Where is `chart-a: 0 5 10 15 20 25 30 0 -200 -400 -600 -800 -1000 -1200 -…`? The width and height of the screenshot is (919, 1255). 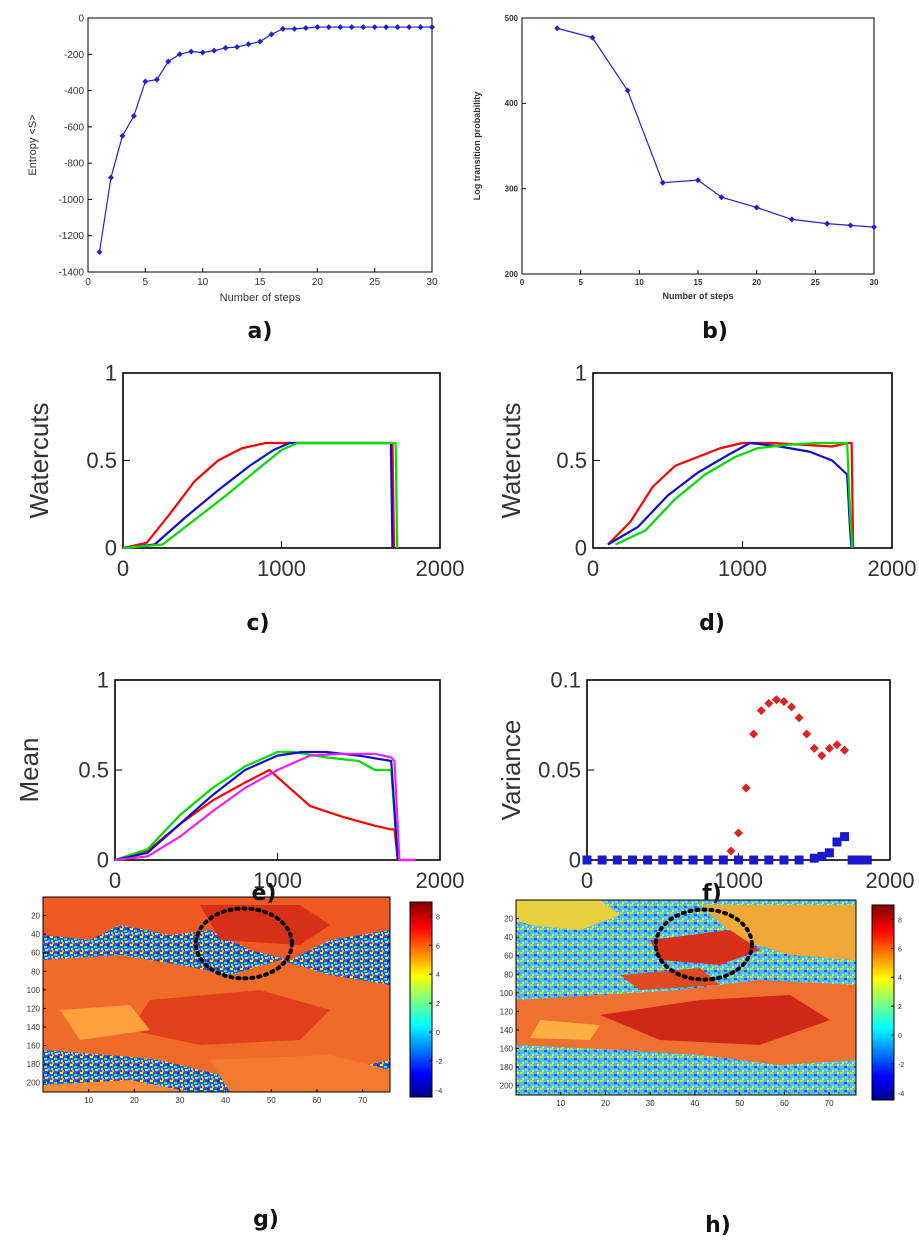
chart-a: 0 5 10 15 20 25 30 0 -200 -400 -600 -800 -1000 -1200 -… is located at coordinates (232, 159).